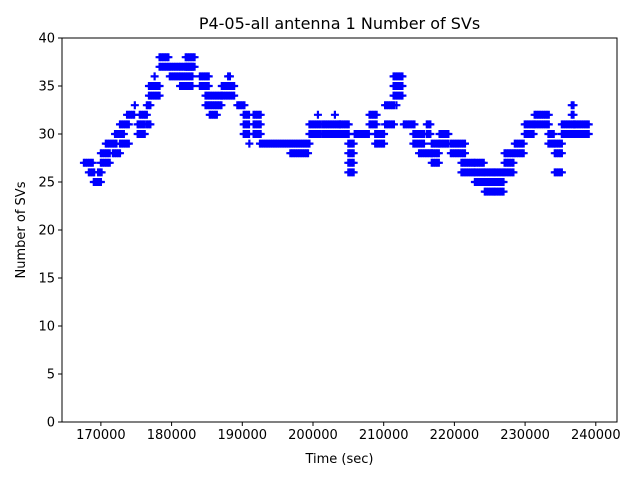  Describe the element at coordinates (46, 135) in the screenshot. I see `y-tick-label: 30` at that location.